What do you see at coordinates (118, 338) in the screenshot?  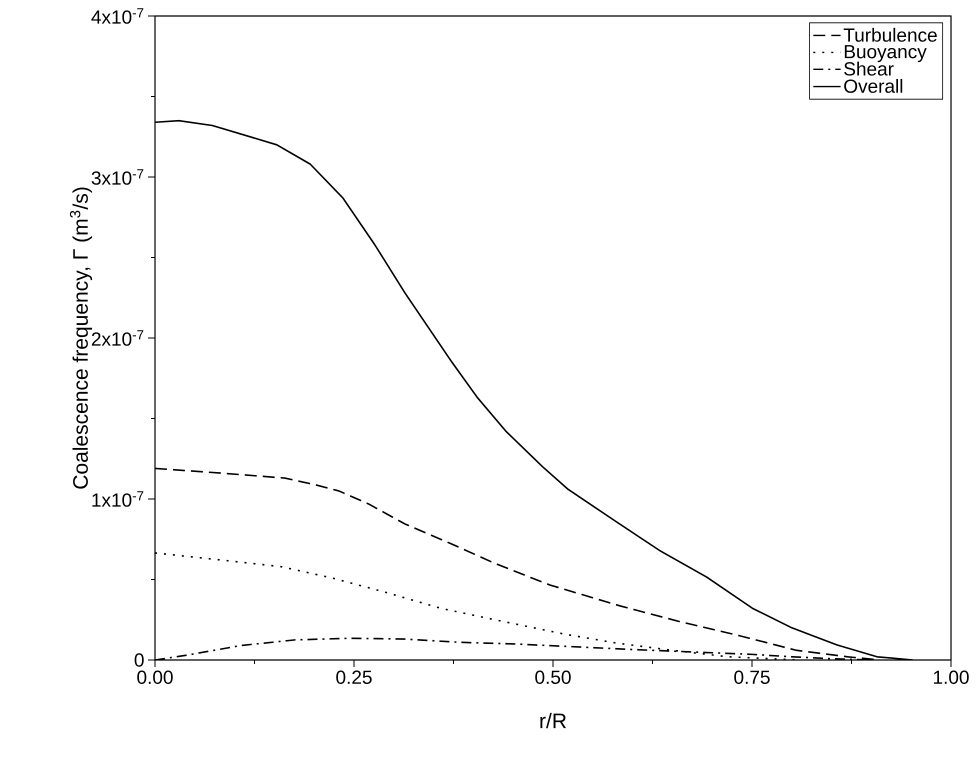 I see `y-tick-label: 2x10$^{-7}$` at bounding box center [118, 338].